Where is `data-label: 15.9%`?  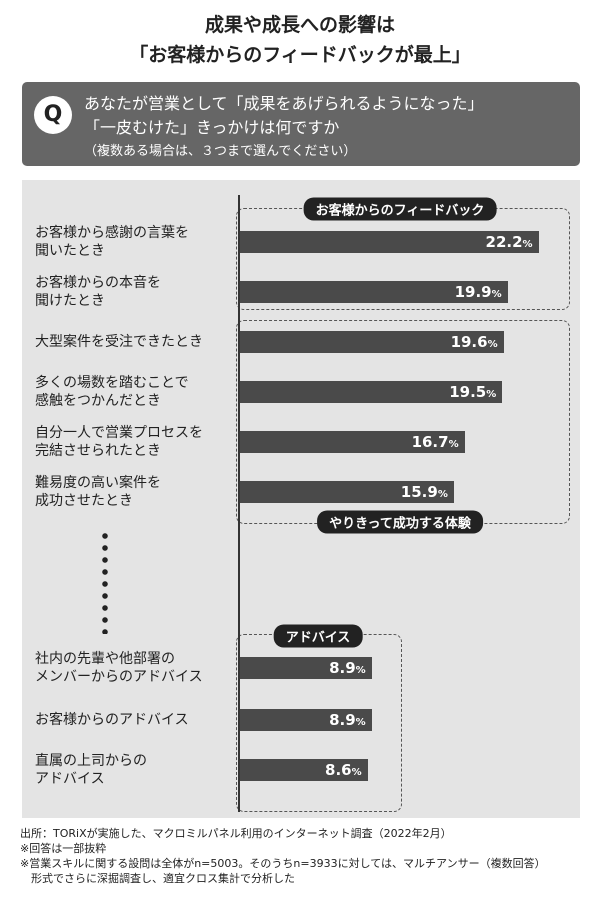 data-label: 15.9% is located at coordinates (424, 493).